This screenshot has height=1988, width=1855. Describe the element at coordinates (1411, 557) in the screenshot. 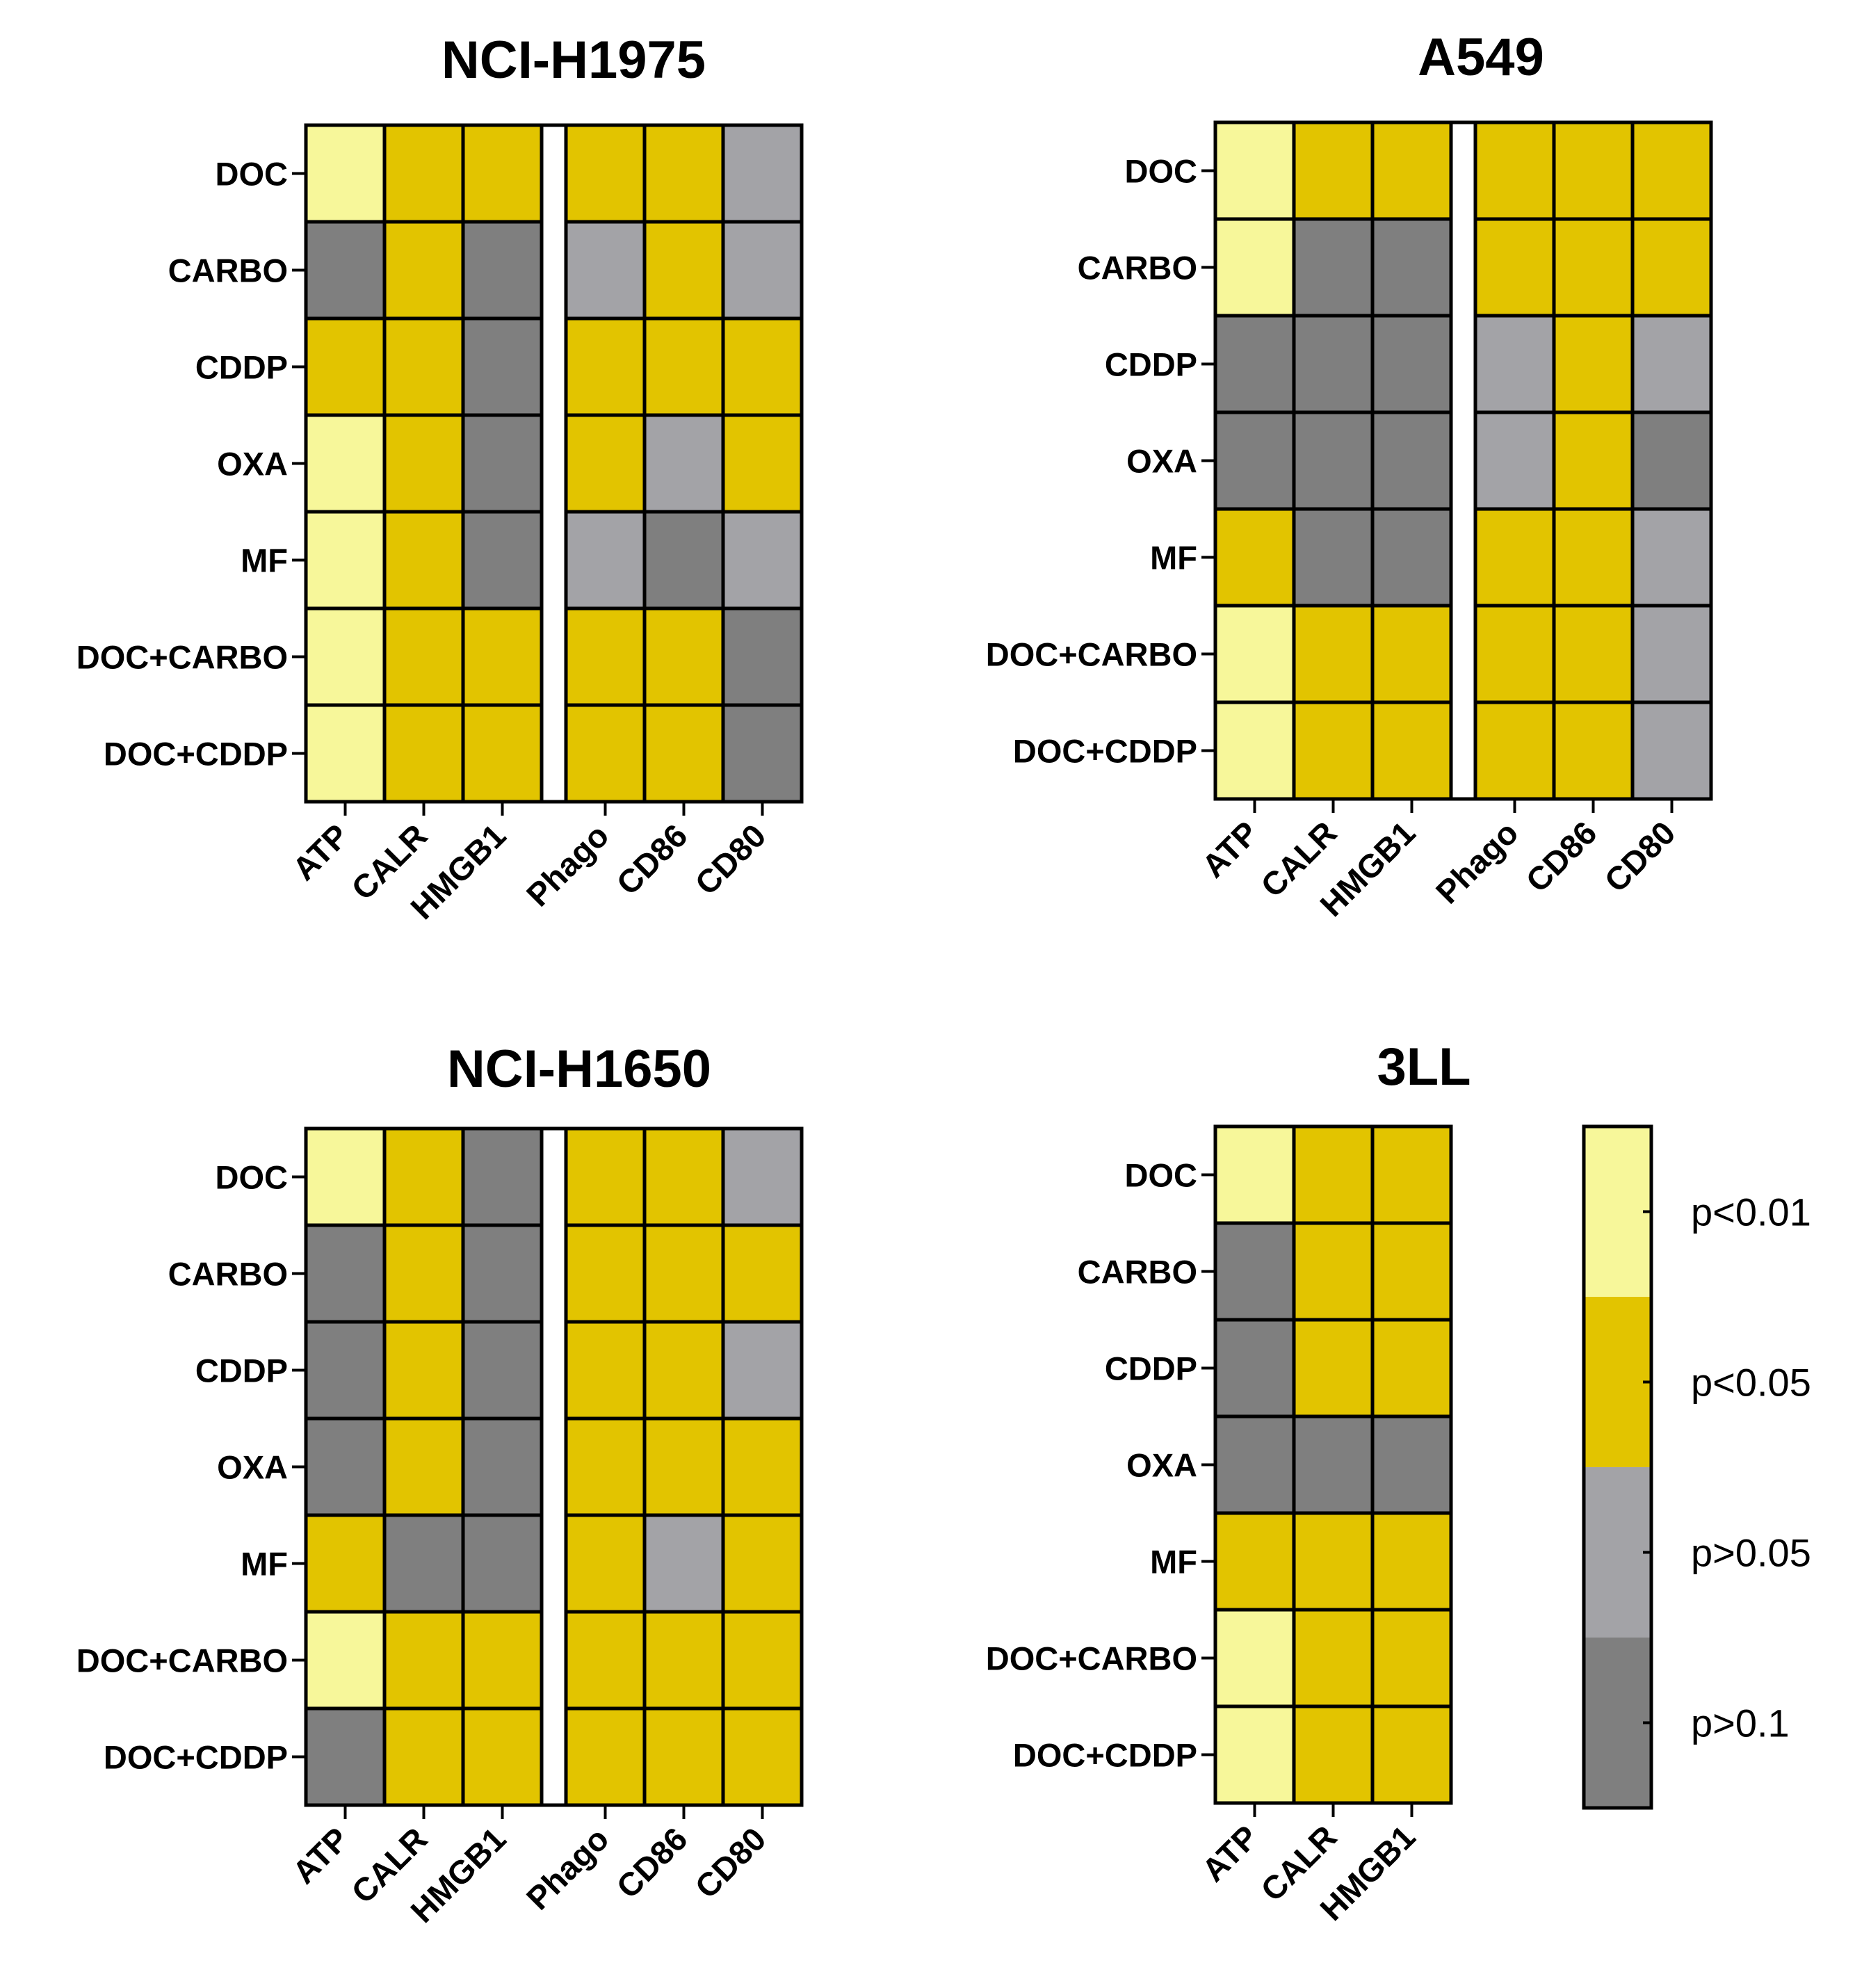

I see `heatmap-cell-mf-hmgb1` at that location.